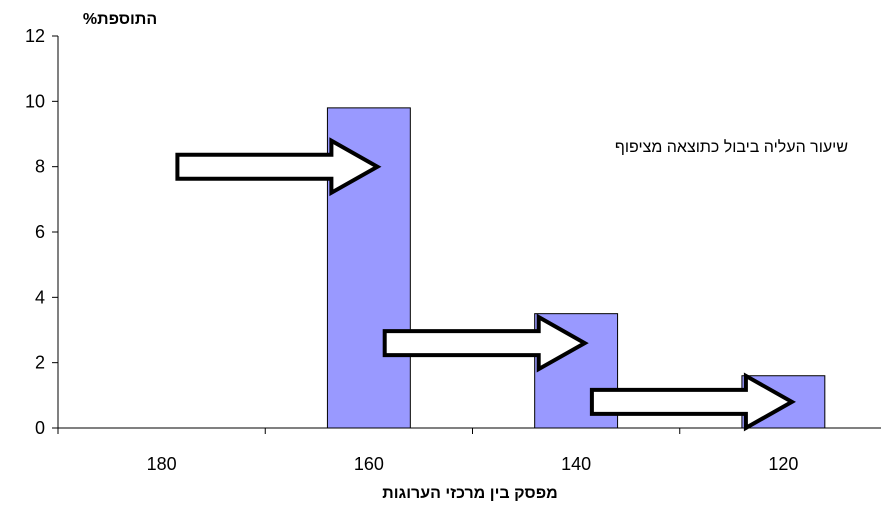 The image size is (881, 508). Describe the element at coordinates (576, 464) in the screenshot. I see `x-tick-label: 140` at that location.